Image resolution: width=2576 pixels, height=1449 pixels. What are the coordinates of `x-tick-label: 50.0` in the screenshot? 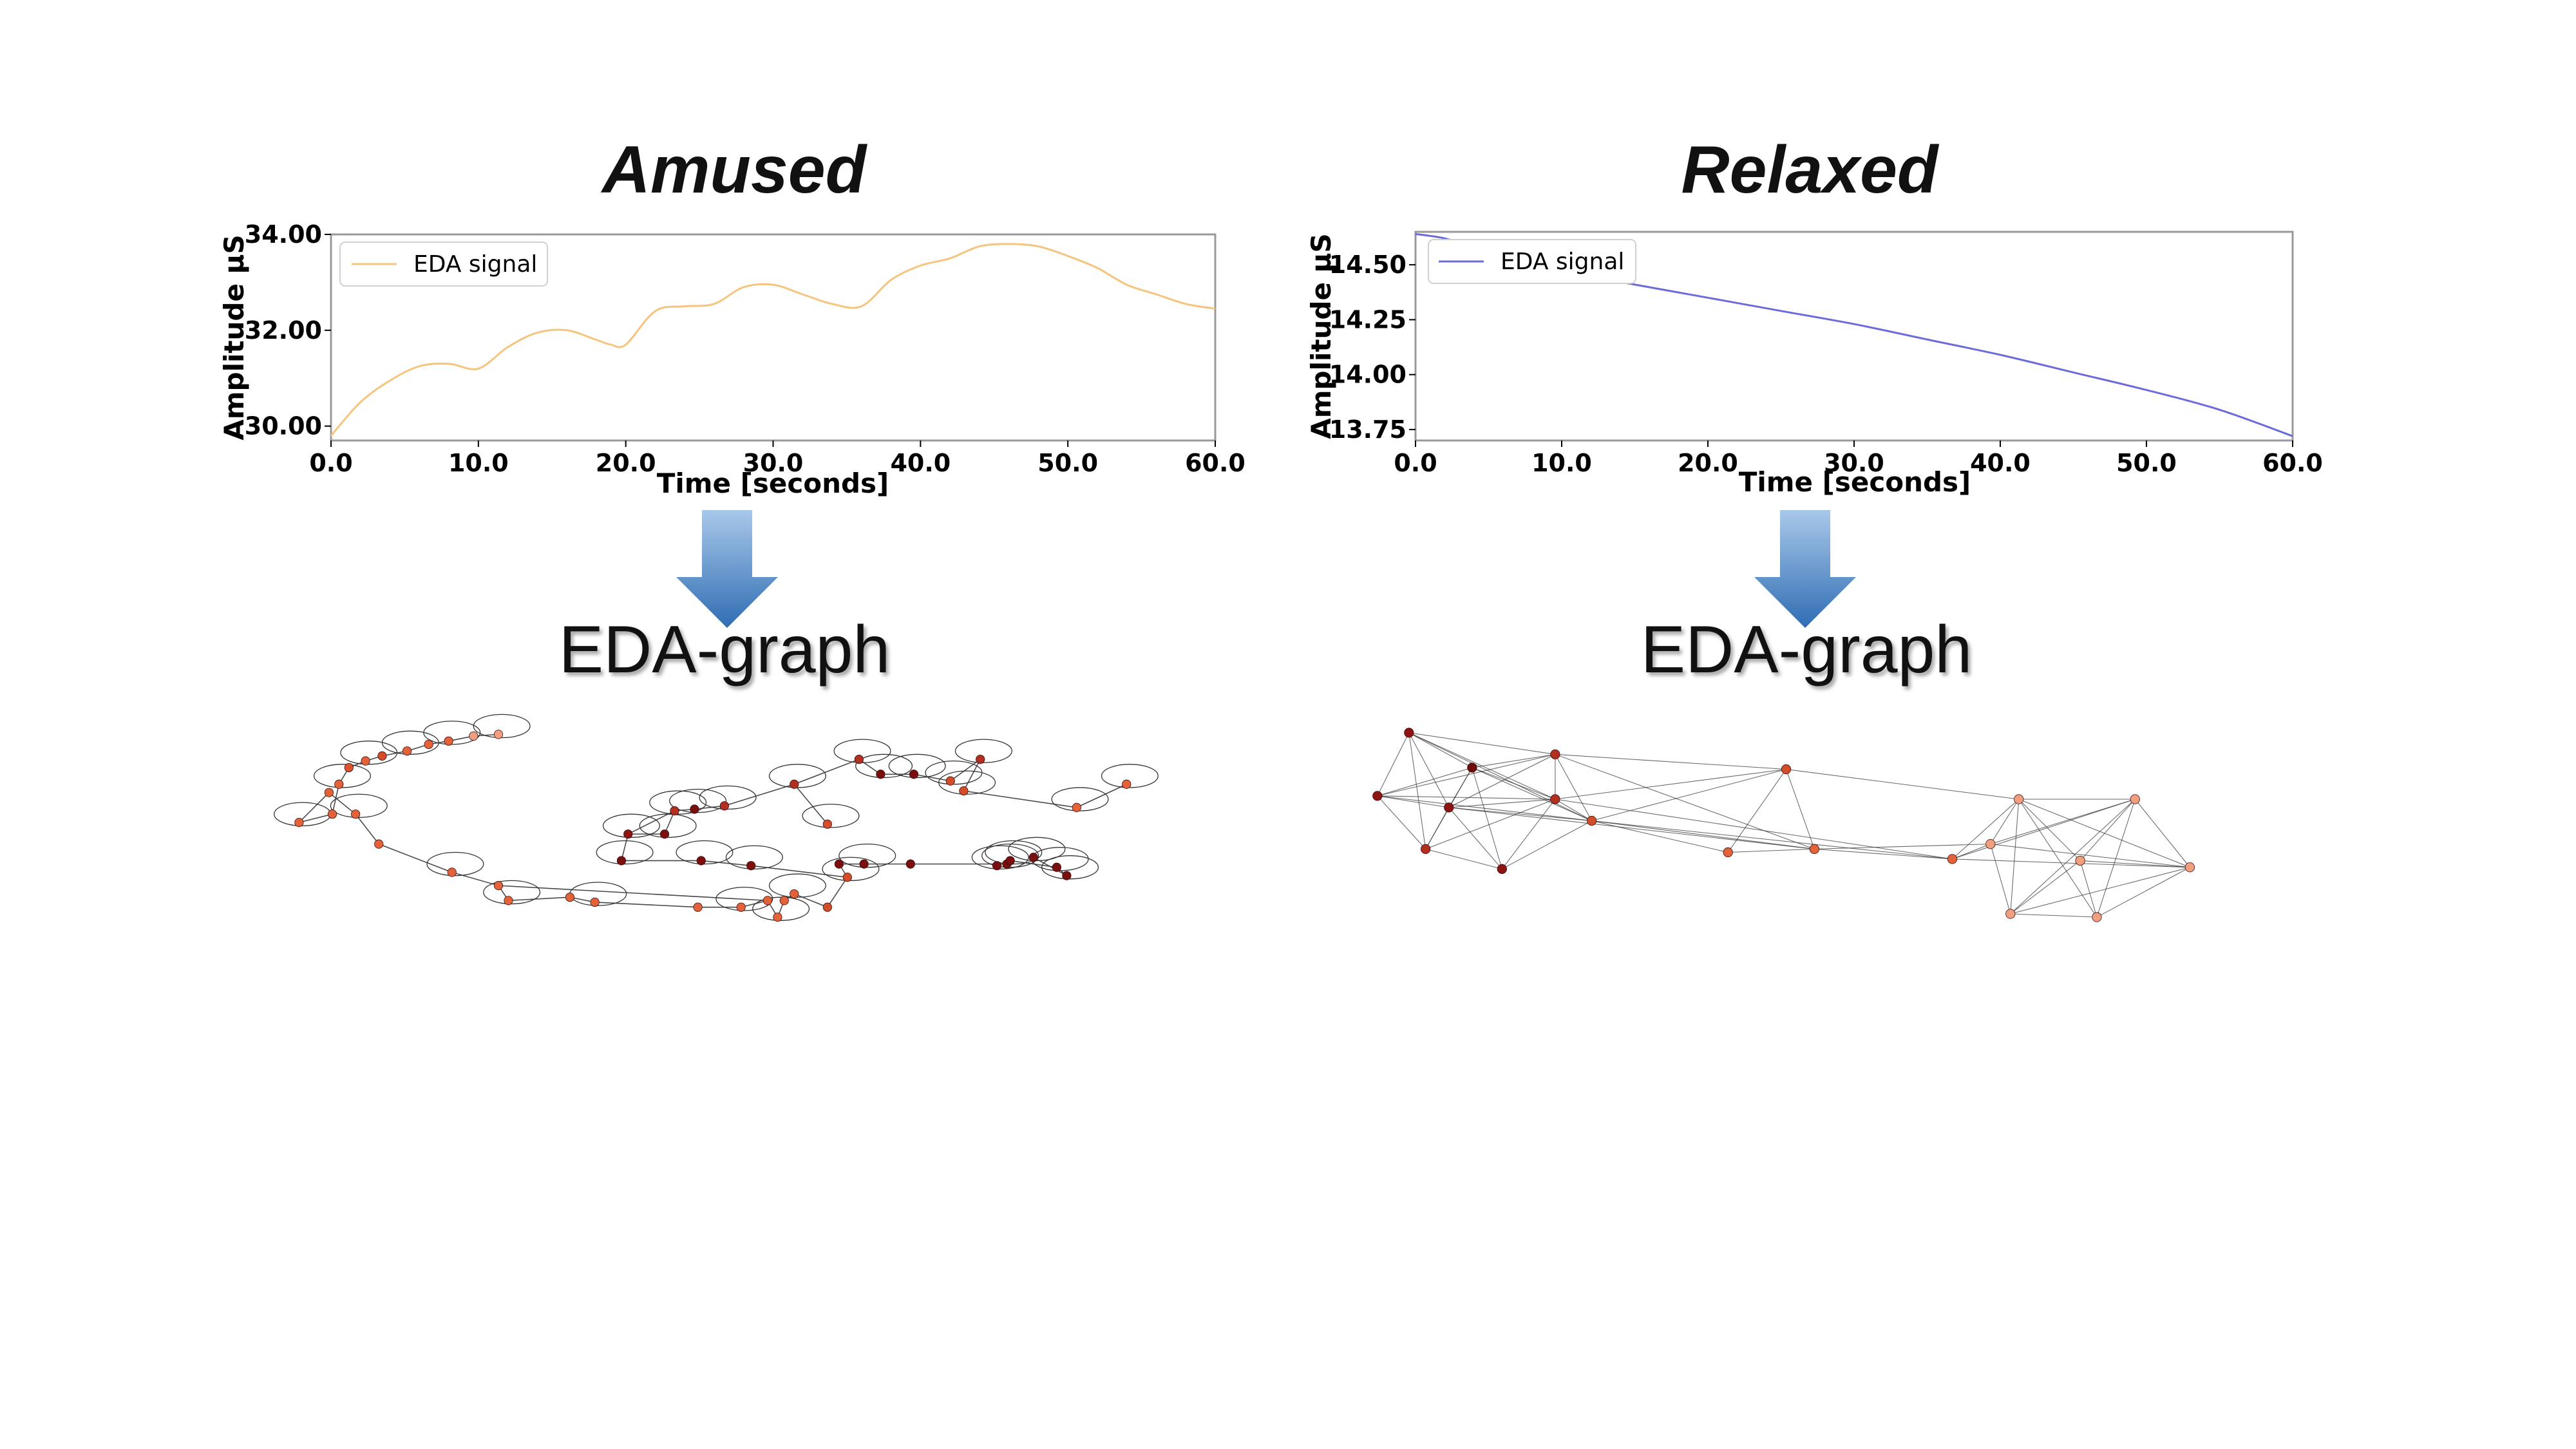 It's located at (2146, 463).